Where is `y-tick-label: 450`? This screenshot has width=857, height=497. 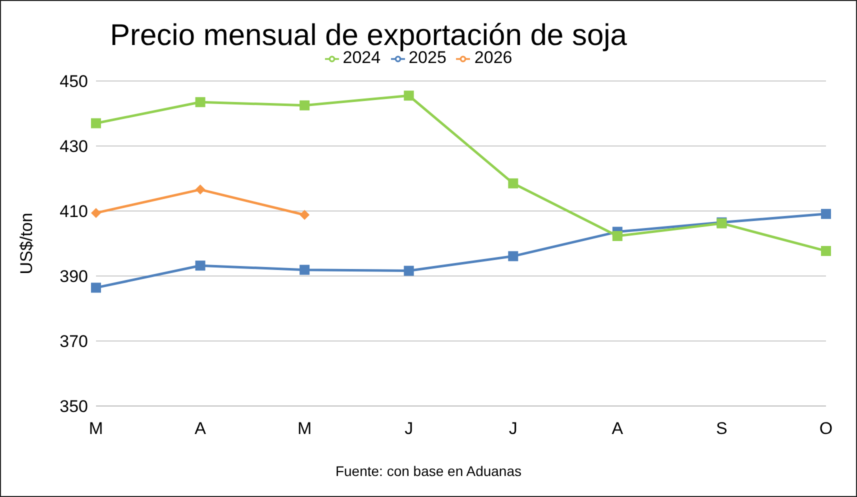
y-tick-label: 450 is located at coordinates (74, 82).